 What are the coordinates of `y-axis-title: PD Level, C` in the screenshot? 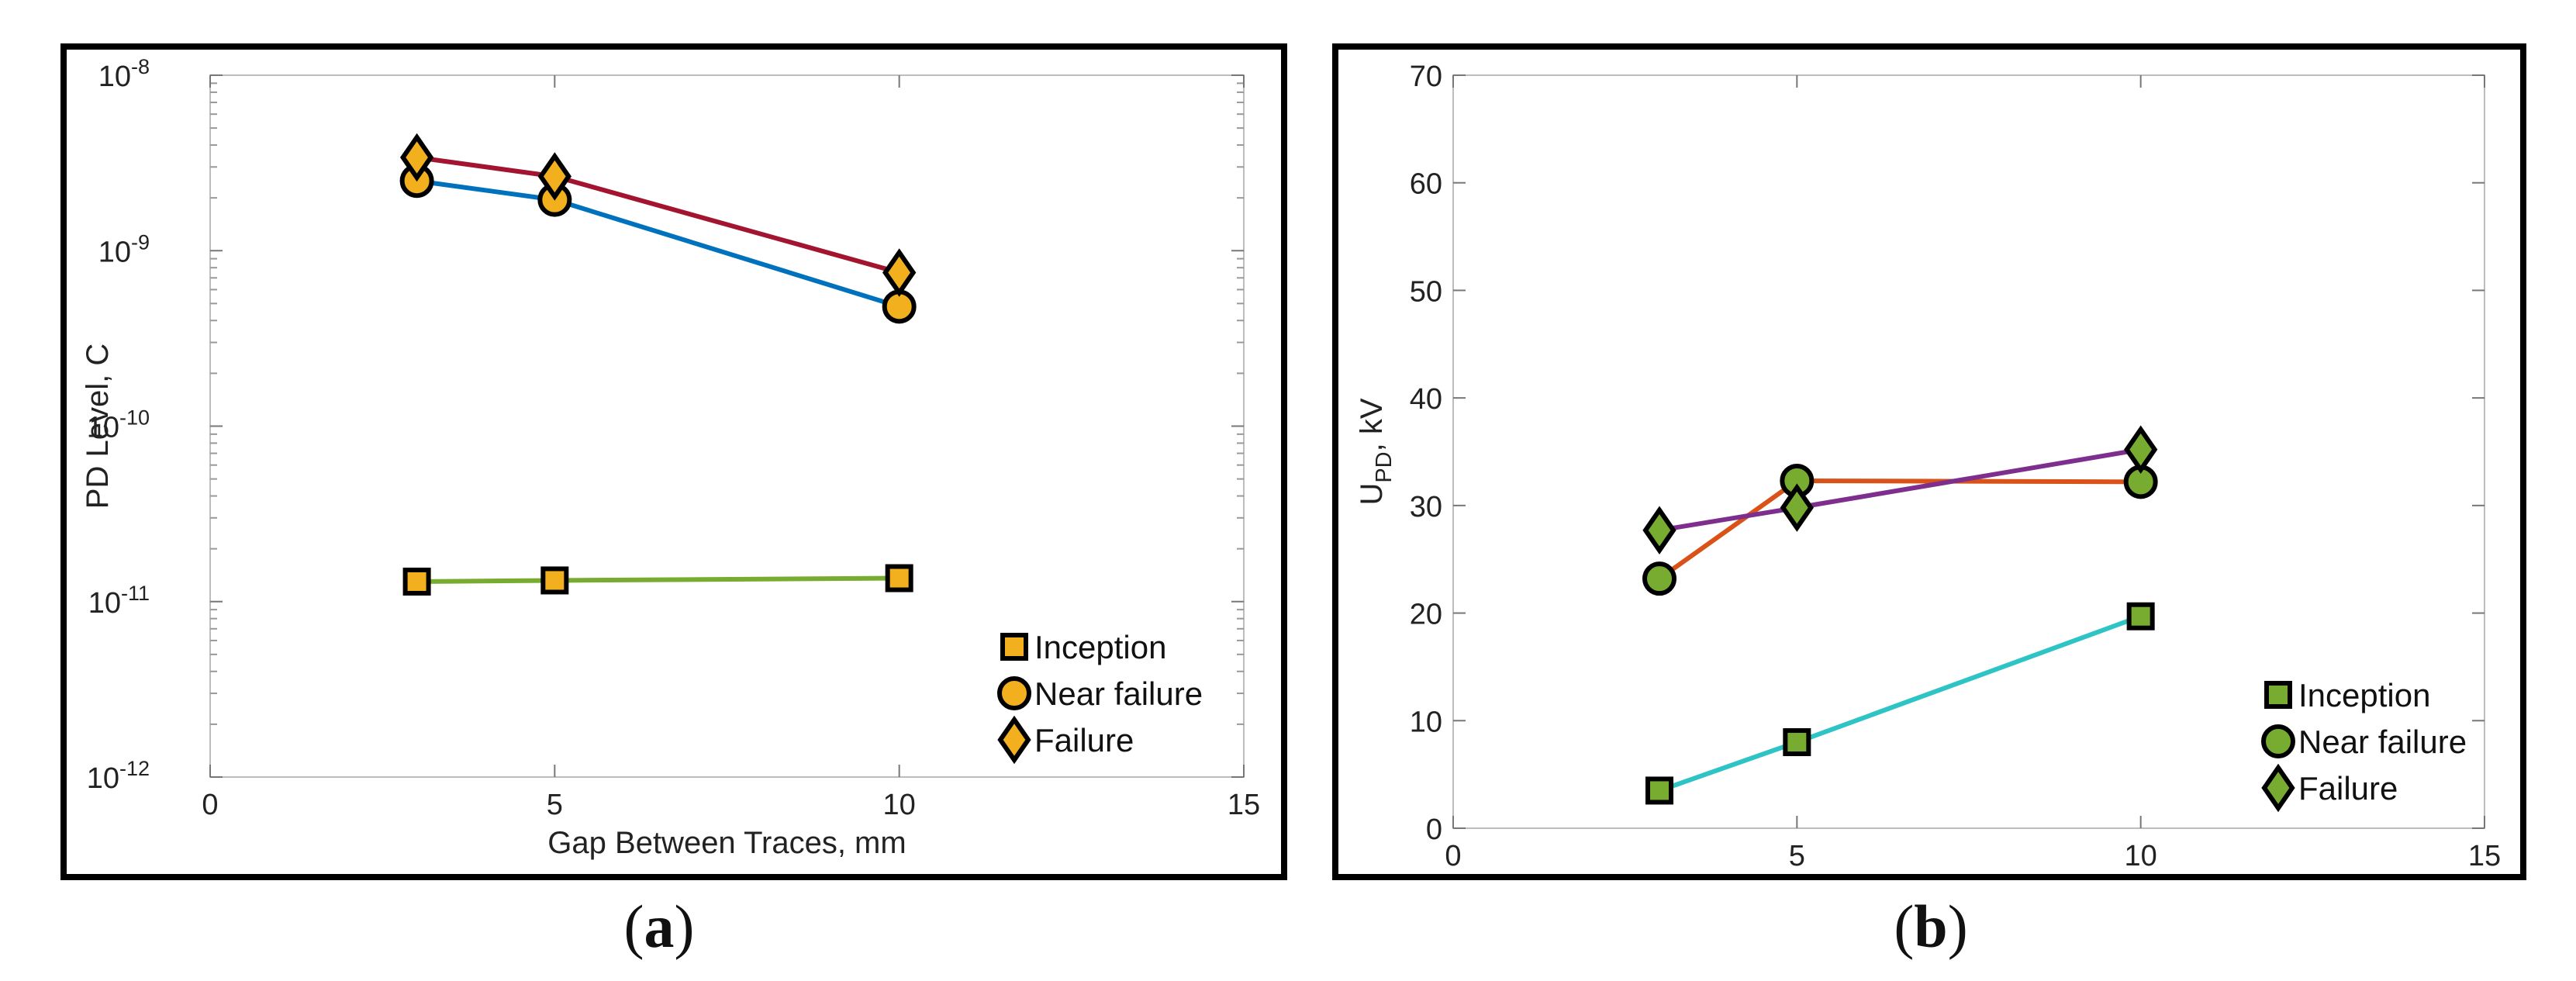 It's located at (98, 427).